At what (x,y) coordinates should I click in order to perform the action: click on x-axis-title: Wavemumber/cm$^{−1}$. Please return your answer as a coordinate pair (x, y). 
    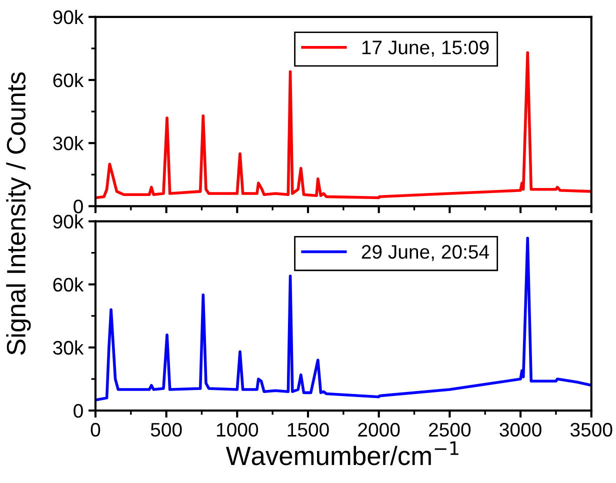
    Looking at the image, I should click on (342, 453).